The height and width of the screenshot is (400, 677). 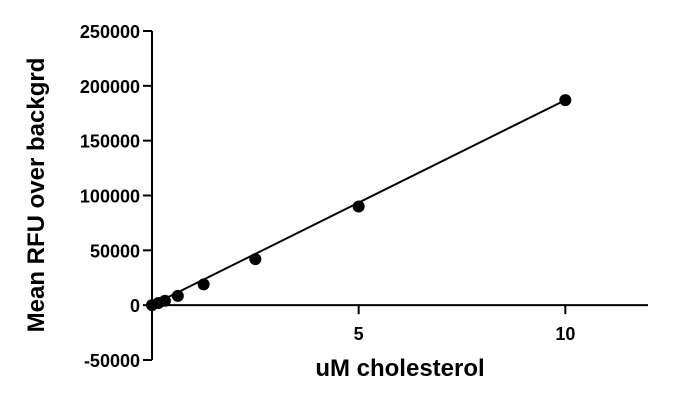 I want to click on x-ticks: 5 10, so click(x=464, y=324).